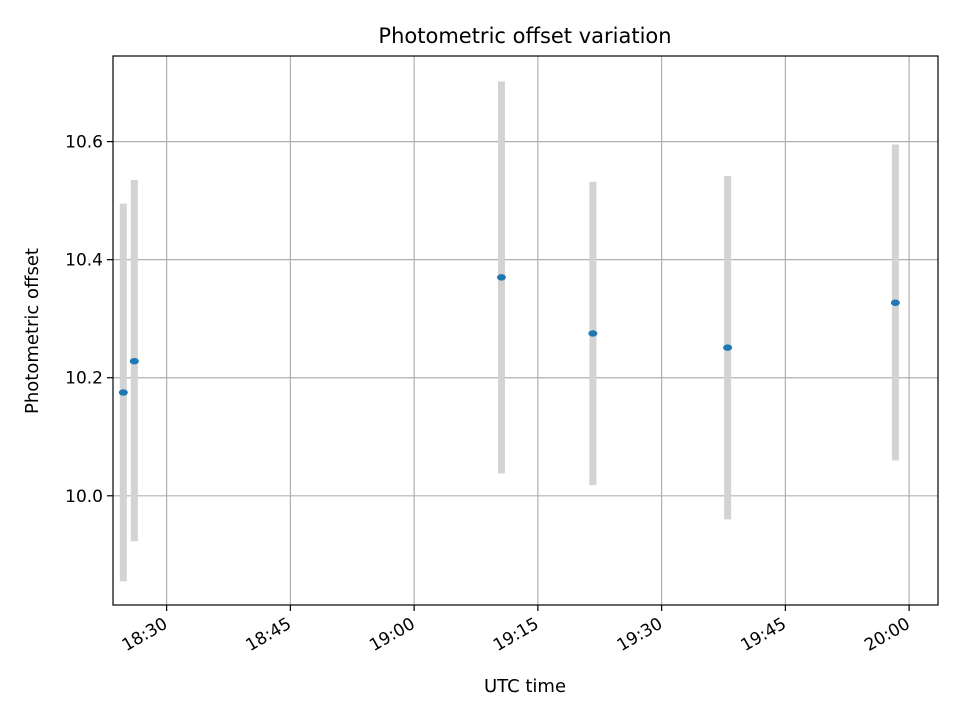 The height and width of the screenshot is (720, 960). I want to click on y-tick-label: 10.4, so click(84, 261).